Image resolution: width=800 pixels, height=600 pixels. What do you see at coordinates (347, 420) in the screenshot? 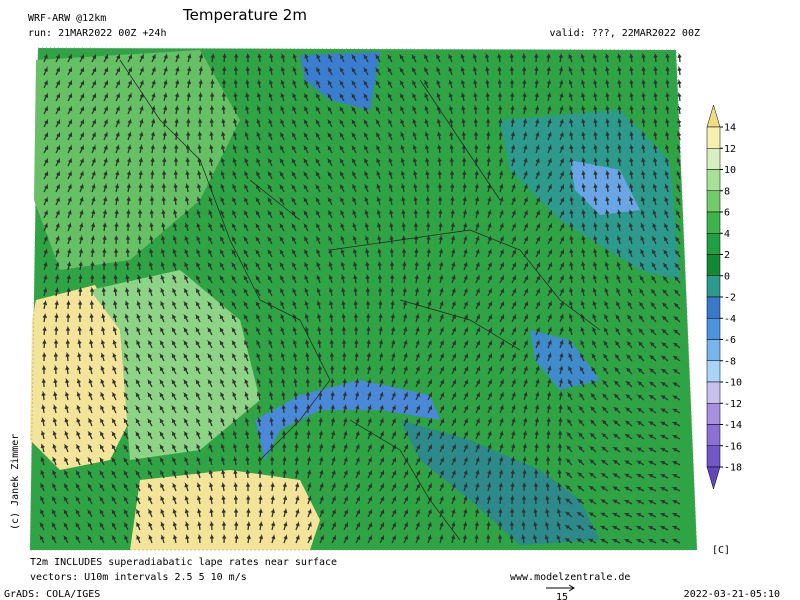
I see `cold-region-alps` at bounding box center [347, 420].